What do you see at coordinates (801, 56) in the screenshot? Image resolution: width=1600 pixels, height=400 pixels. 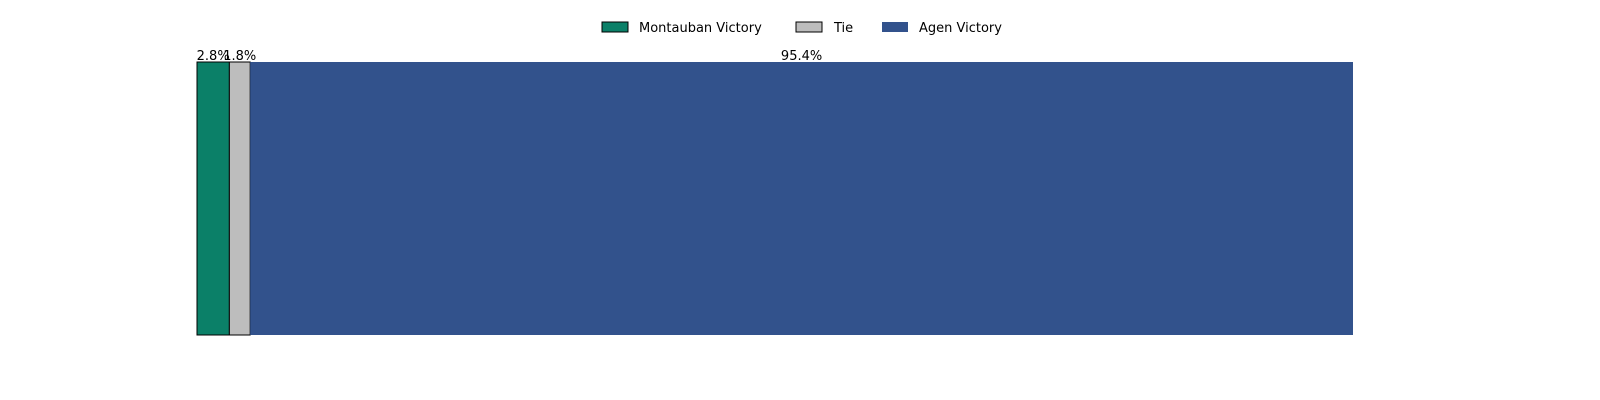 I see `data-label-agen-victory: 95.4%` at bounding box center [801, 56].